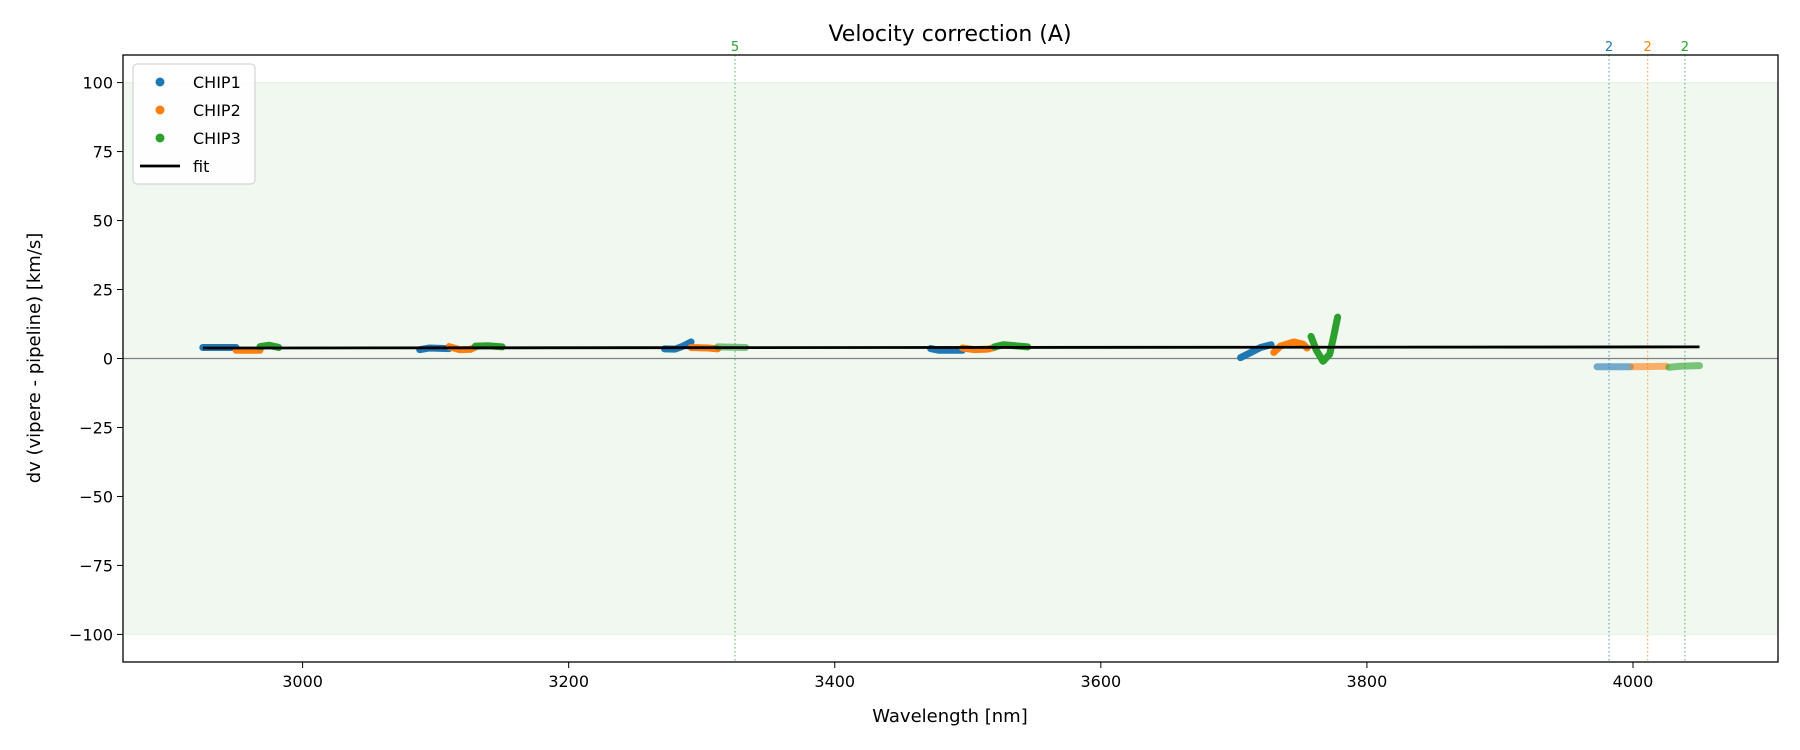 This screenshot has width=1800, height=750. Describe the element at coordinates (96, 496) in the screenshot. I see `y-tick-label: −50` at that location.